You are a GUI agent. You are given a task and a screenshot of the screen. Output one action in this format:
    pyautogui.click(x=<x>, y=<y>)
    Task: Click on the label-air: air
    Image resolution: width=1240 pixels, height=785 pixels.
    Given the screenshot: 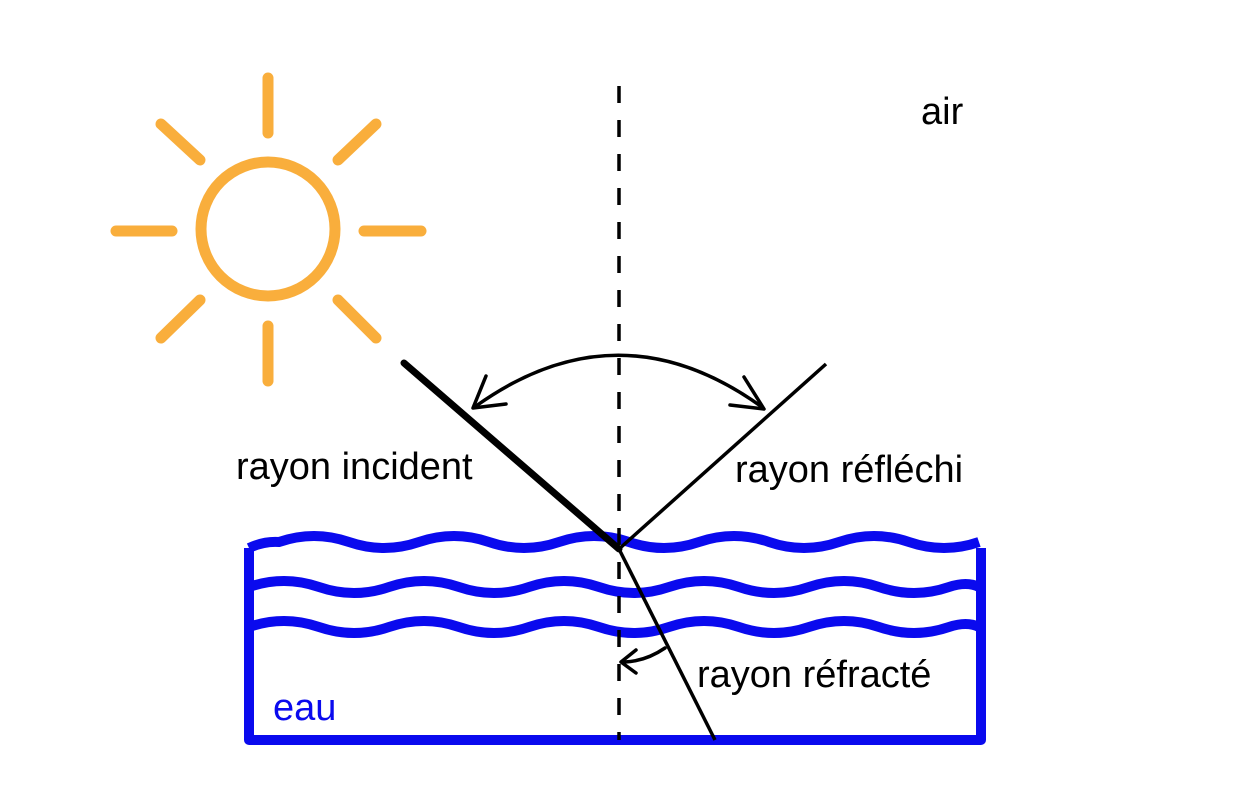 What is the action you would take?
    pyautogui.click(x=942, y=112)
    